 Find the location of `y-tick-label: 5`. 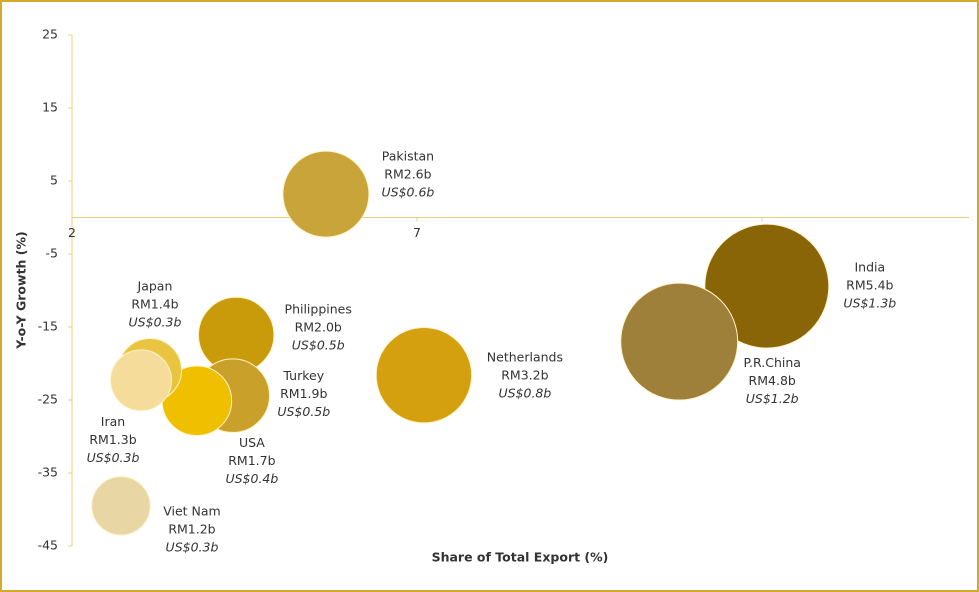

y-tick-label: 5 is located at coordinates (54, 180).